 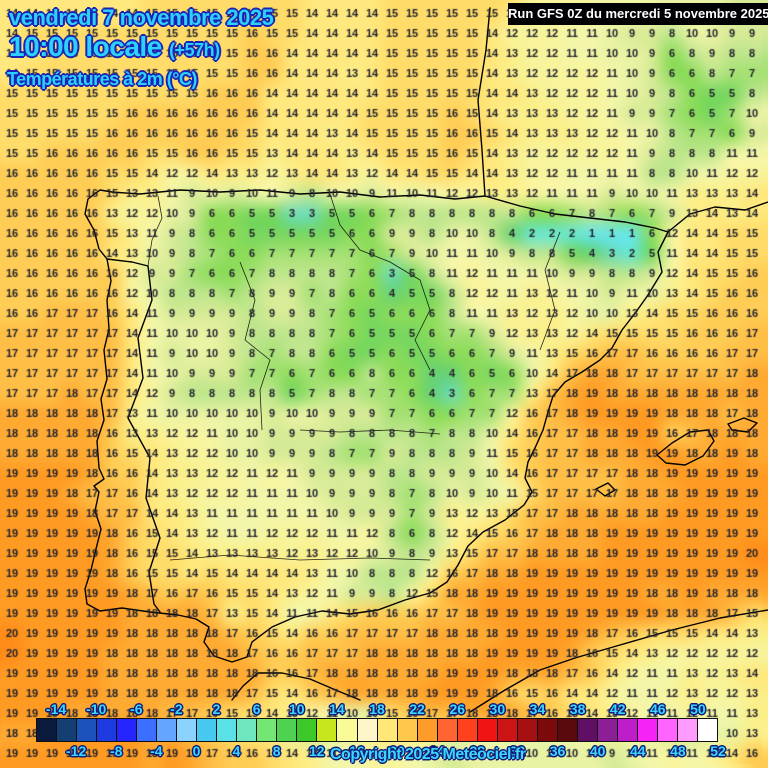 What do you see at coordinates (497, 709) in the screenshot?
I see `scale-tick-label: 30` at bounding box center [497, 709].